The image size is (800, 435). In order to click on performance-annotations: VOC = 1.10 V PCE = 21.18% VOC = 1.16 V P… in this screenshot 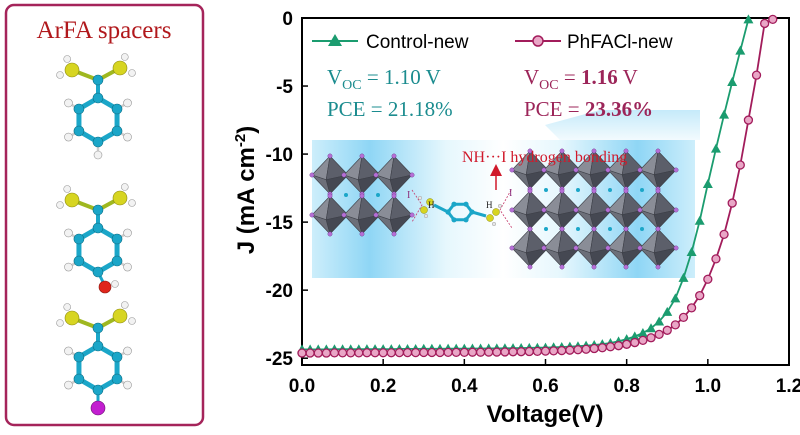, I will do `click(490, 93)`.